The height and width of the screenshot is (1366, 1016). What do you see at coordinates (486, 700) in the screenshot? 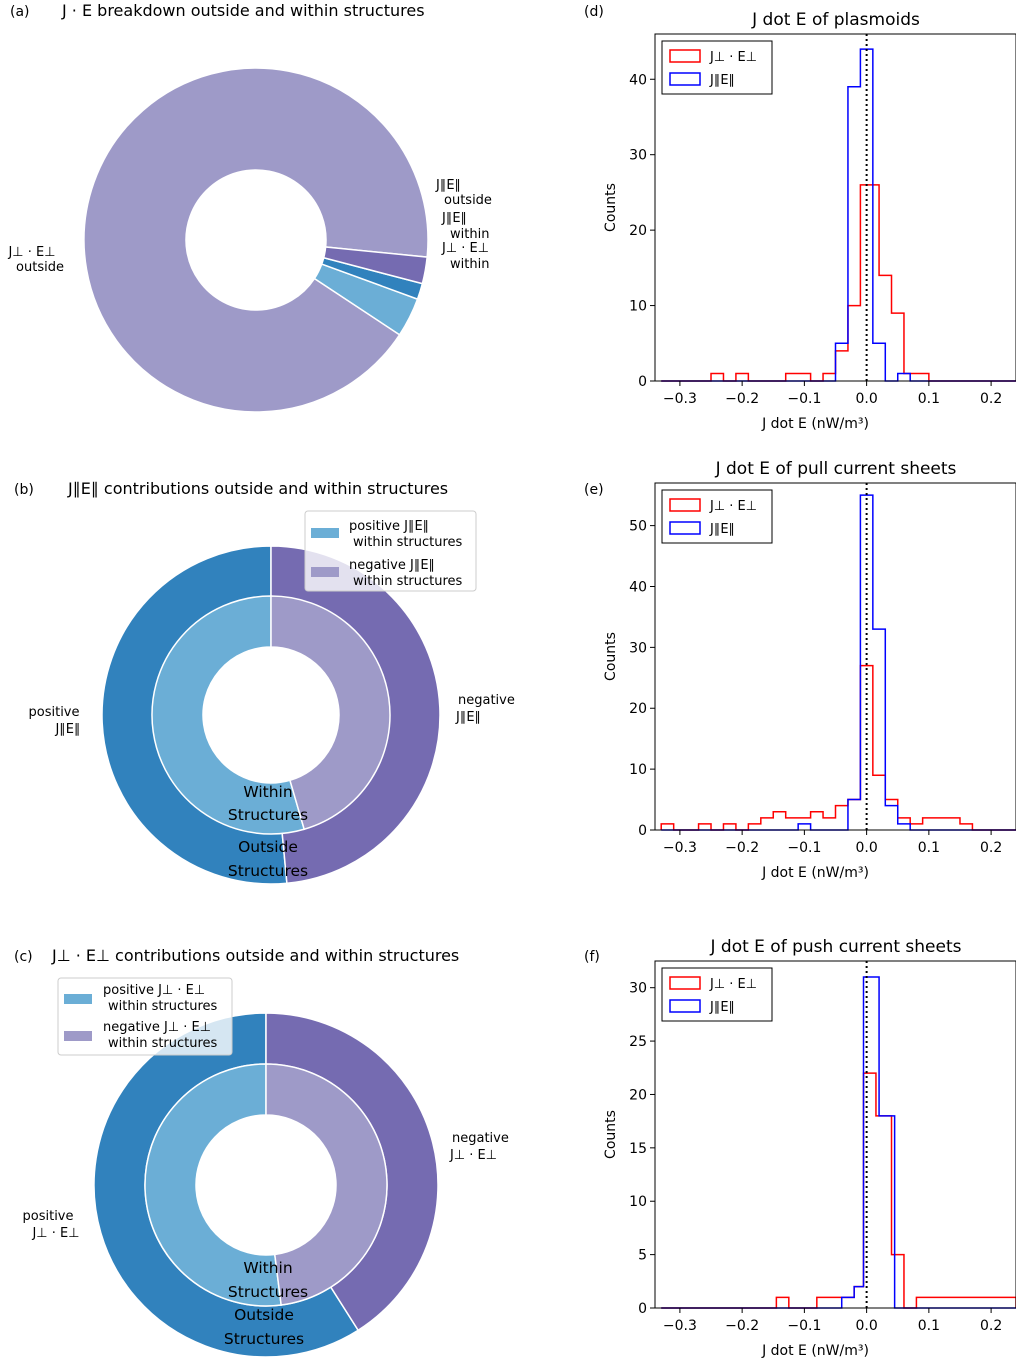
I see `label-negative-par-line1: negative` at bounding box center [486, 700].